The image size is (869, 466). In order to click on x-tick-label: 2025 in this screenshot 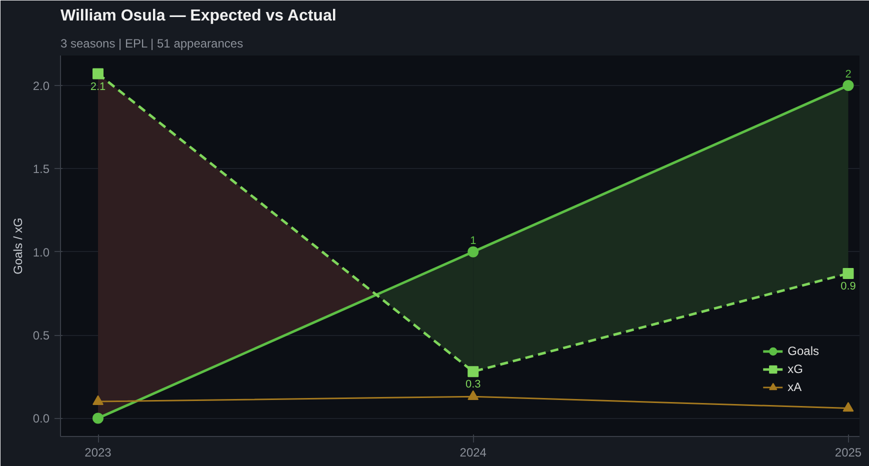, I will do `click(848, 453)`.